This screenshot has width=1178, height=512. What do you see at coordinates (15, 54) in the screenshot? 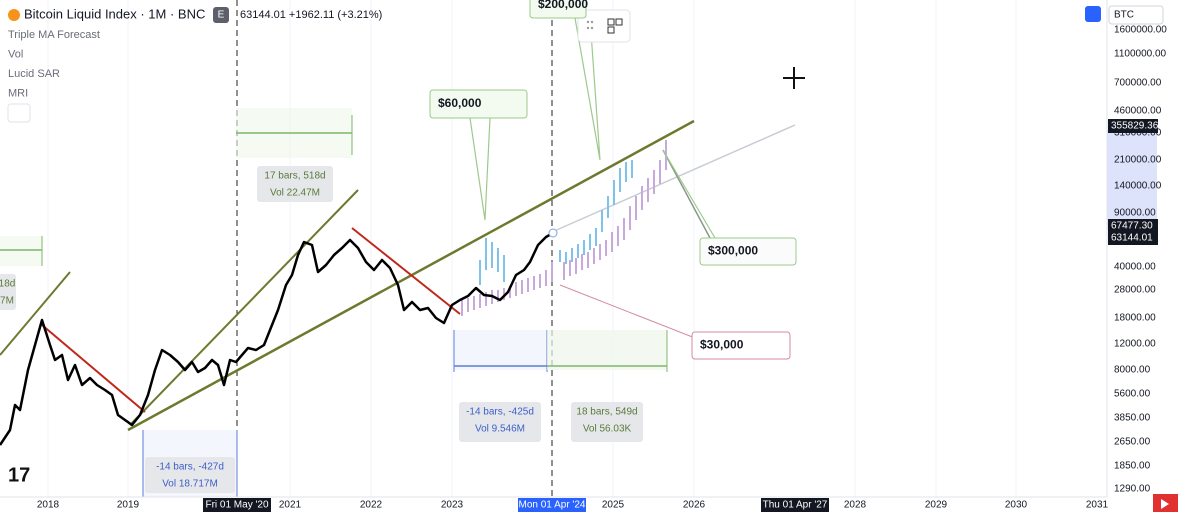
I see `indicator-label: Vol` at bounding box center [15, 54].